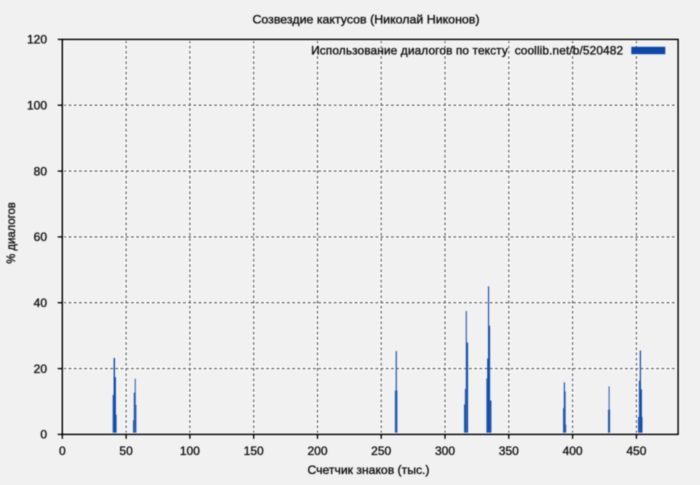 The height and width of the screenshot is (485, 700). I want to click on svg-text: 120, so click(37, 40).